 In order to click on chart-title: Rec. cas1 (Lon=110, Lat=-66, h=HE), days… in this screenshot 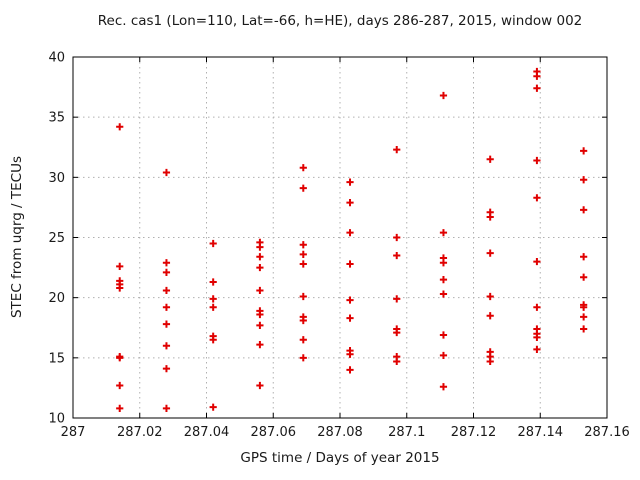, I will do `click(340, 21)`.